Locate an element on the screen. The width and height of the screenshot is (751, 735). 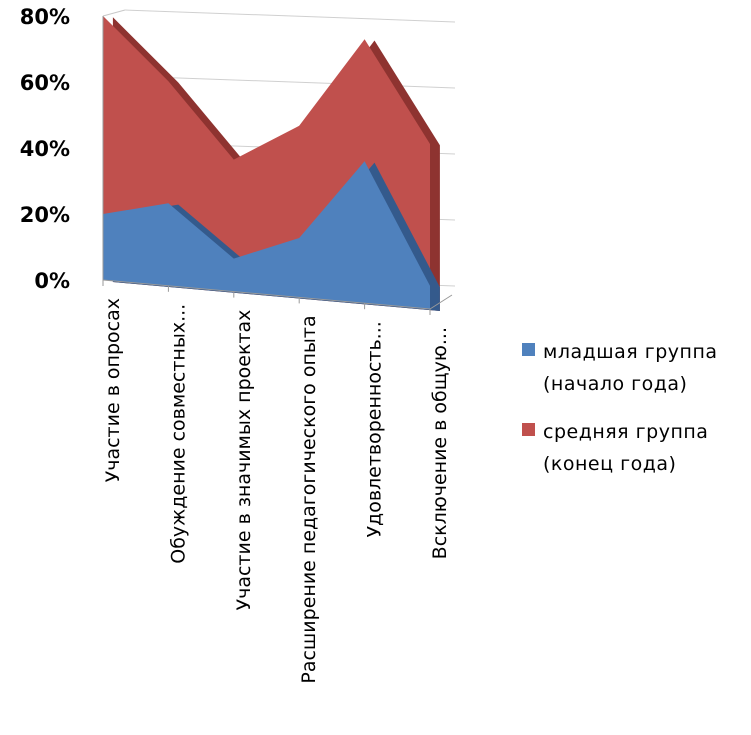
y-tick-label: 40% is located at coordinates (45, 149).